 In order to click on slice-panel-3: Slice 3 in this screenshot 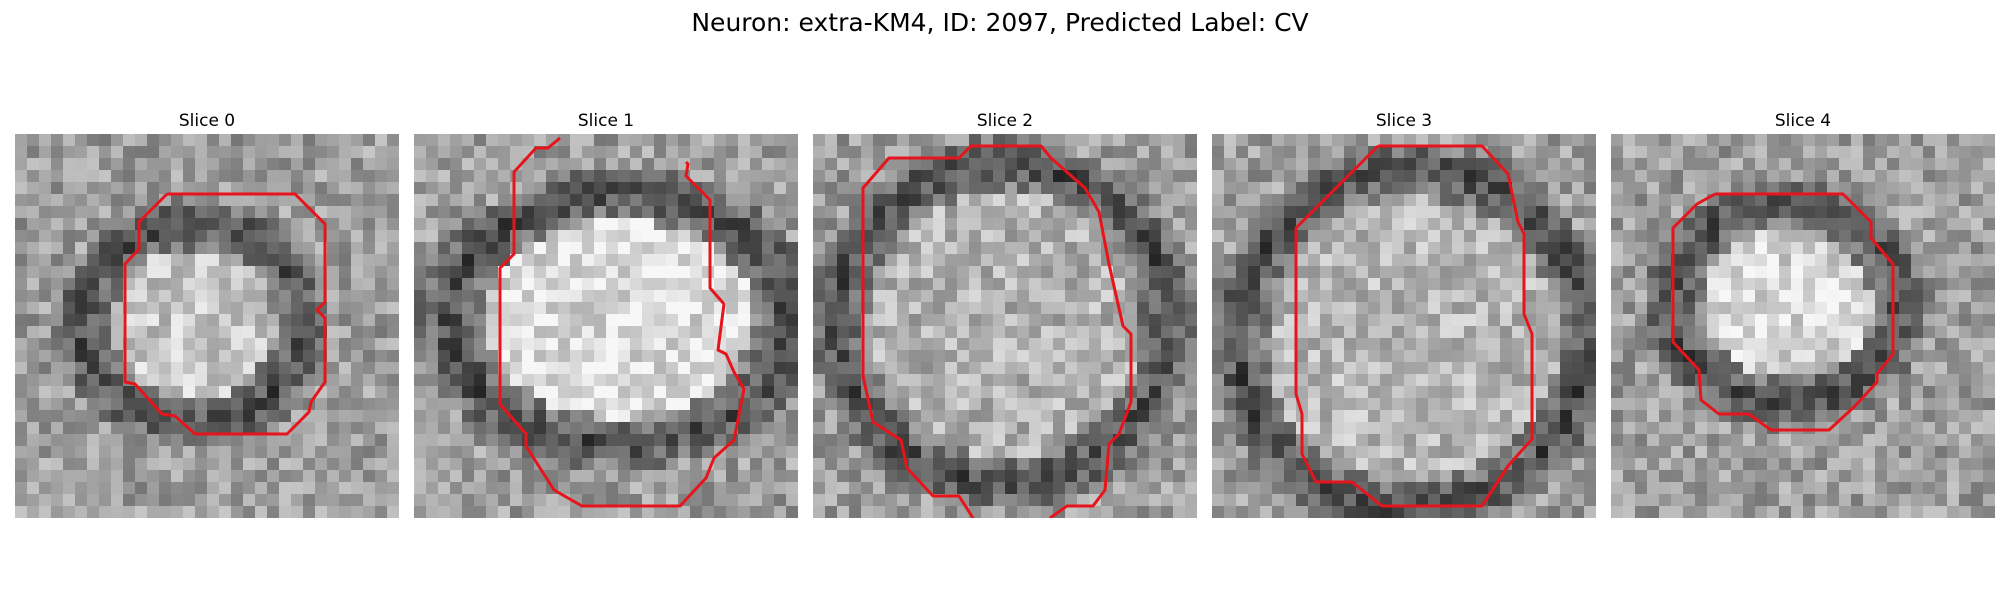, I will do `click(1404, 313)`.